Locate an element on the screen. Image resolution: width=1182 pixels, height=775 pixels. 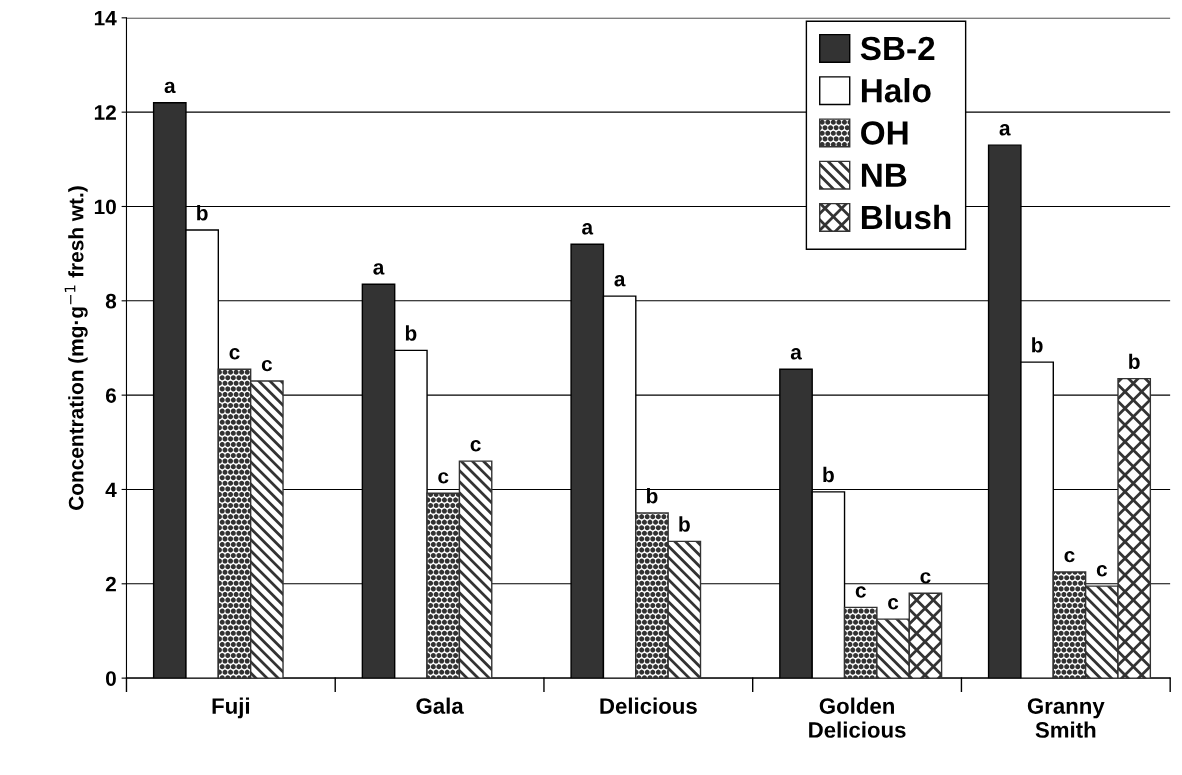
legend-label: NB is located at coordinates (884, 175).